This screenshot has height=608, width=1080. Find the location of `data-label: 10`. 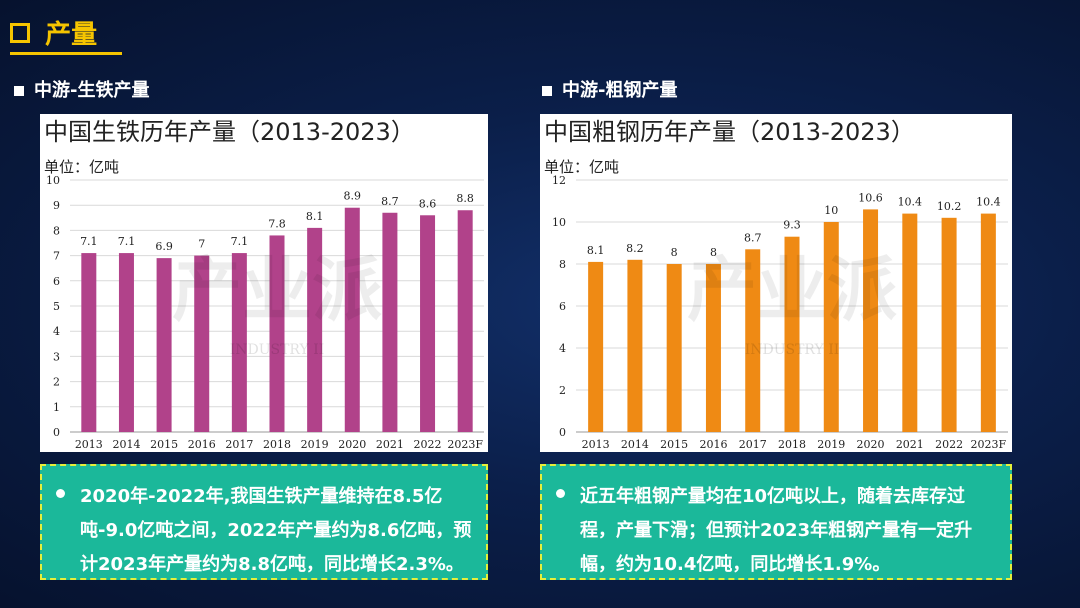

data-label: 10 is located at coordinates (831, 210).